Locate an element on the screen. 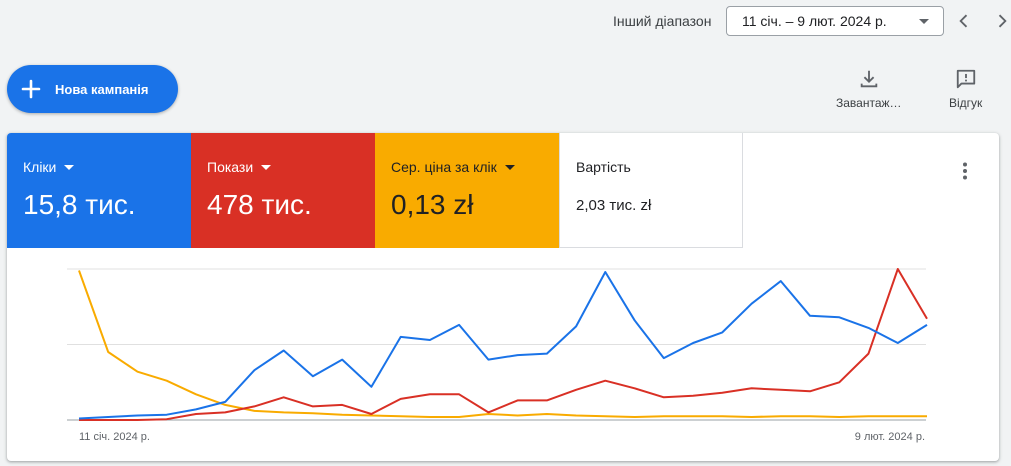 Image resolution: width=1011 pixels, height=466 pixels. date-range-label: Інший діапазон is located at coordinates (662, 21).